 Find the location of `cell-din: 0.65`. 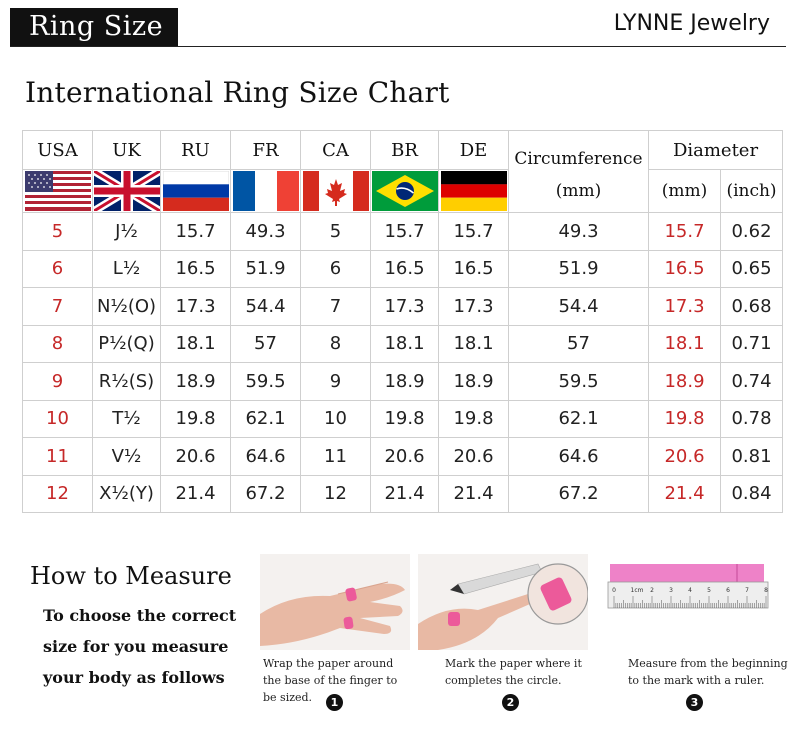

cell-din: 0.65 is located at coordinates (751, 268).